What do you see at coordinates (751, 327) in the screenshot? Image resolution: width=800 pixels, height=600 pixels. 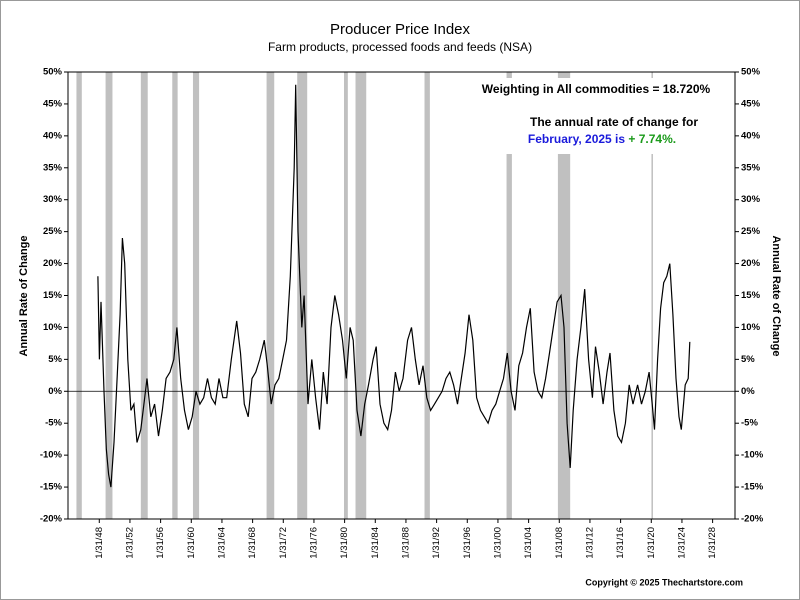 I see `y2-tick-label: 10%` at bounding box center [751, 327].